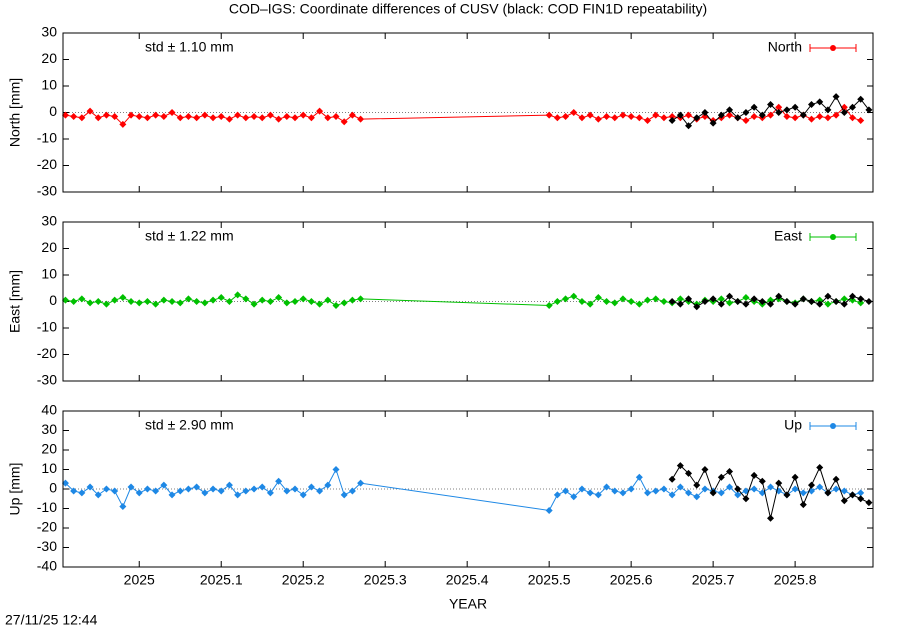 The width and height of the screenshot is (900, 630). I want to click on y-tick-label: 30, so click(49, 32).